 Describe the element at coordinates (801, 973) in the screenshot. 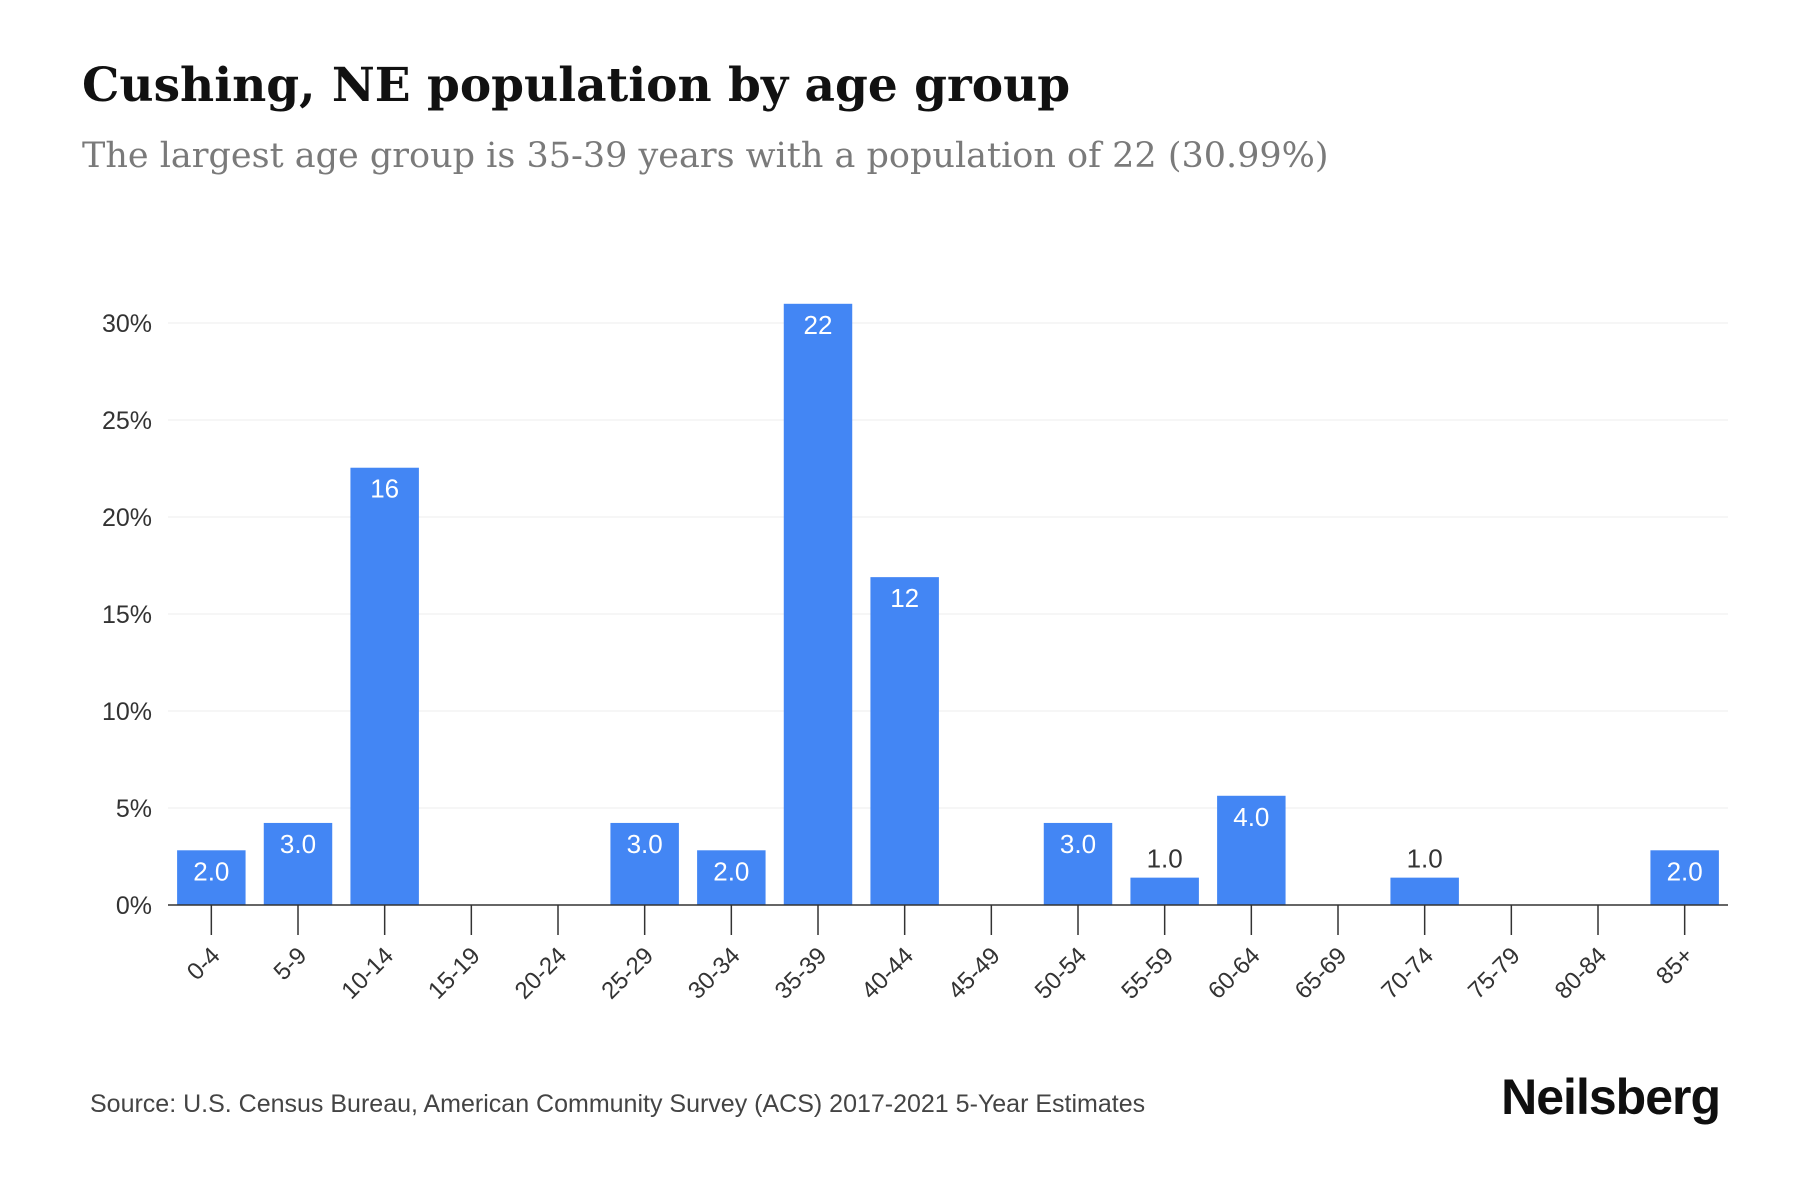

I see `x-tick-label: 35-39` at that location.